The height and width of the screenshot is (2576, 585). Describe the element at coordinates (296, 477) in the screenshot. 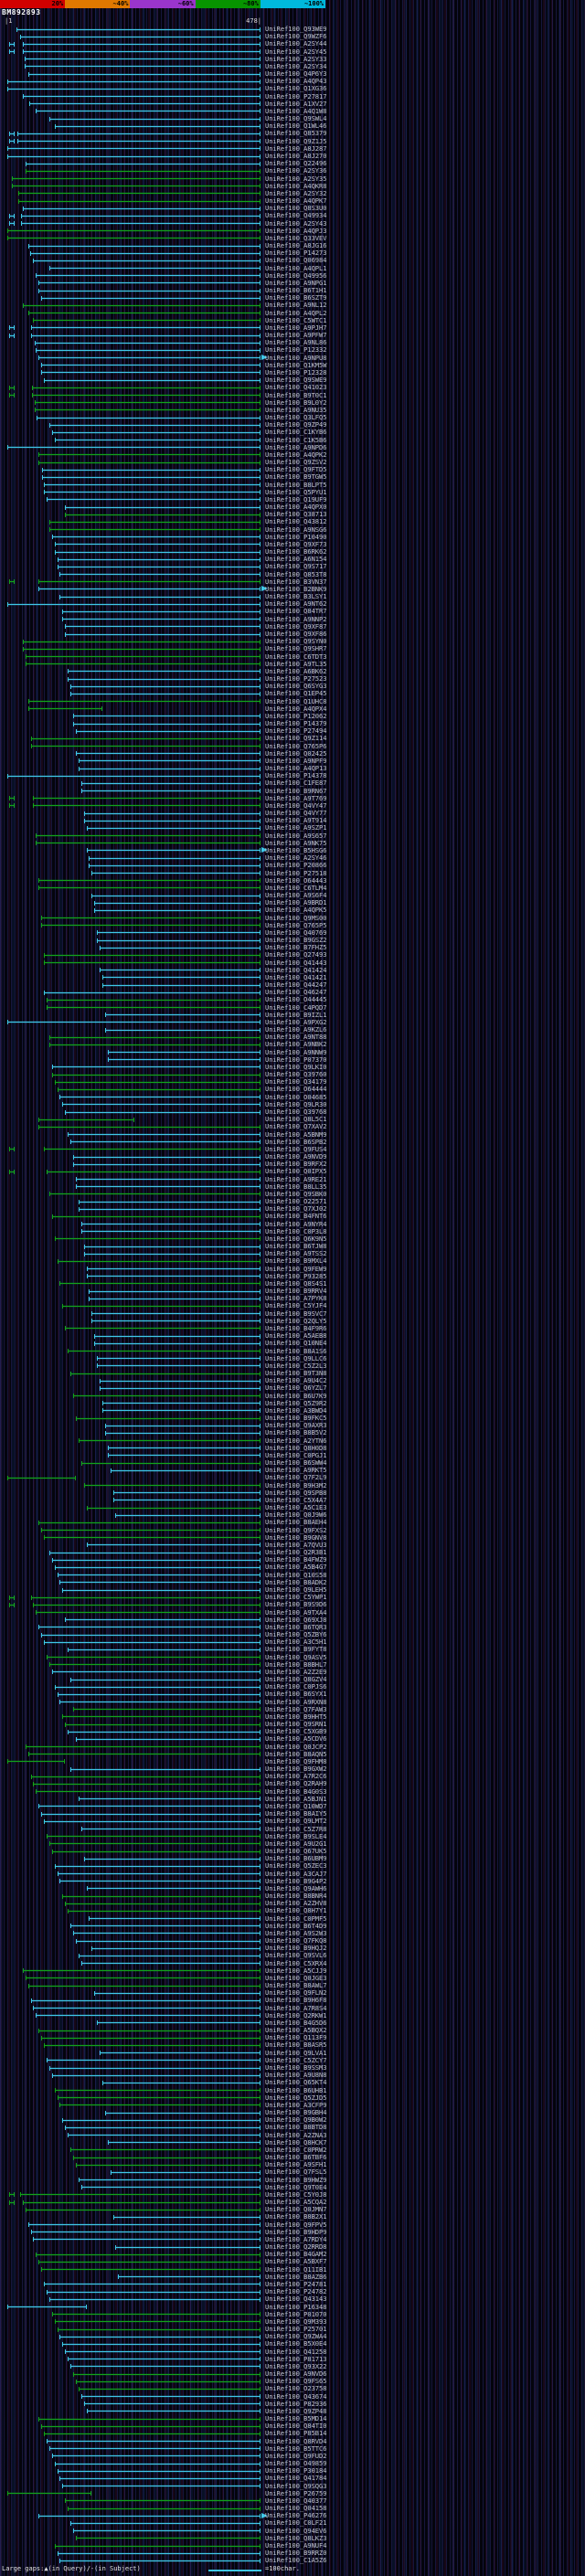

I see `hit-label: UniRef100_B9TGW5` at that location.